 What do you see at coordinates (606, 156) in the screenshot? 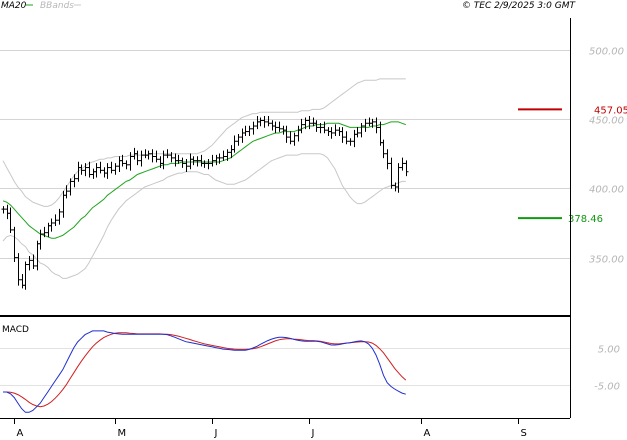
I see `price-axis-labels: 500.00 450.00 400.00 350.00` at bounding box center [606, 156].